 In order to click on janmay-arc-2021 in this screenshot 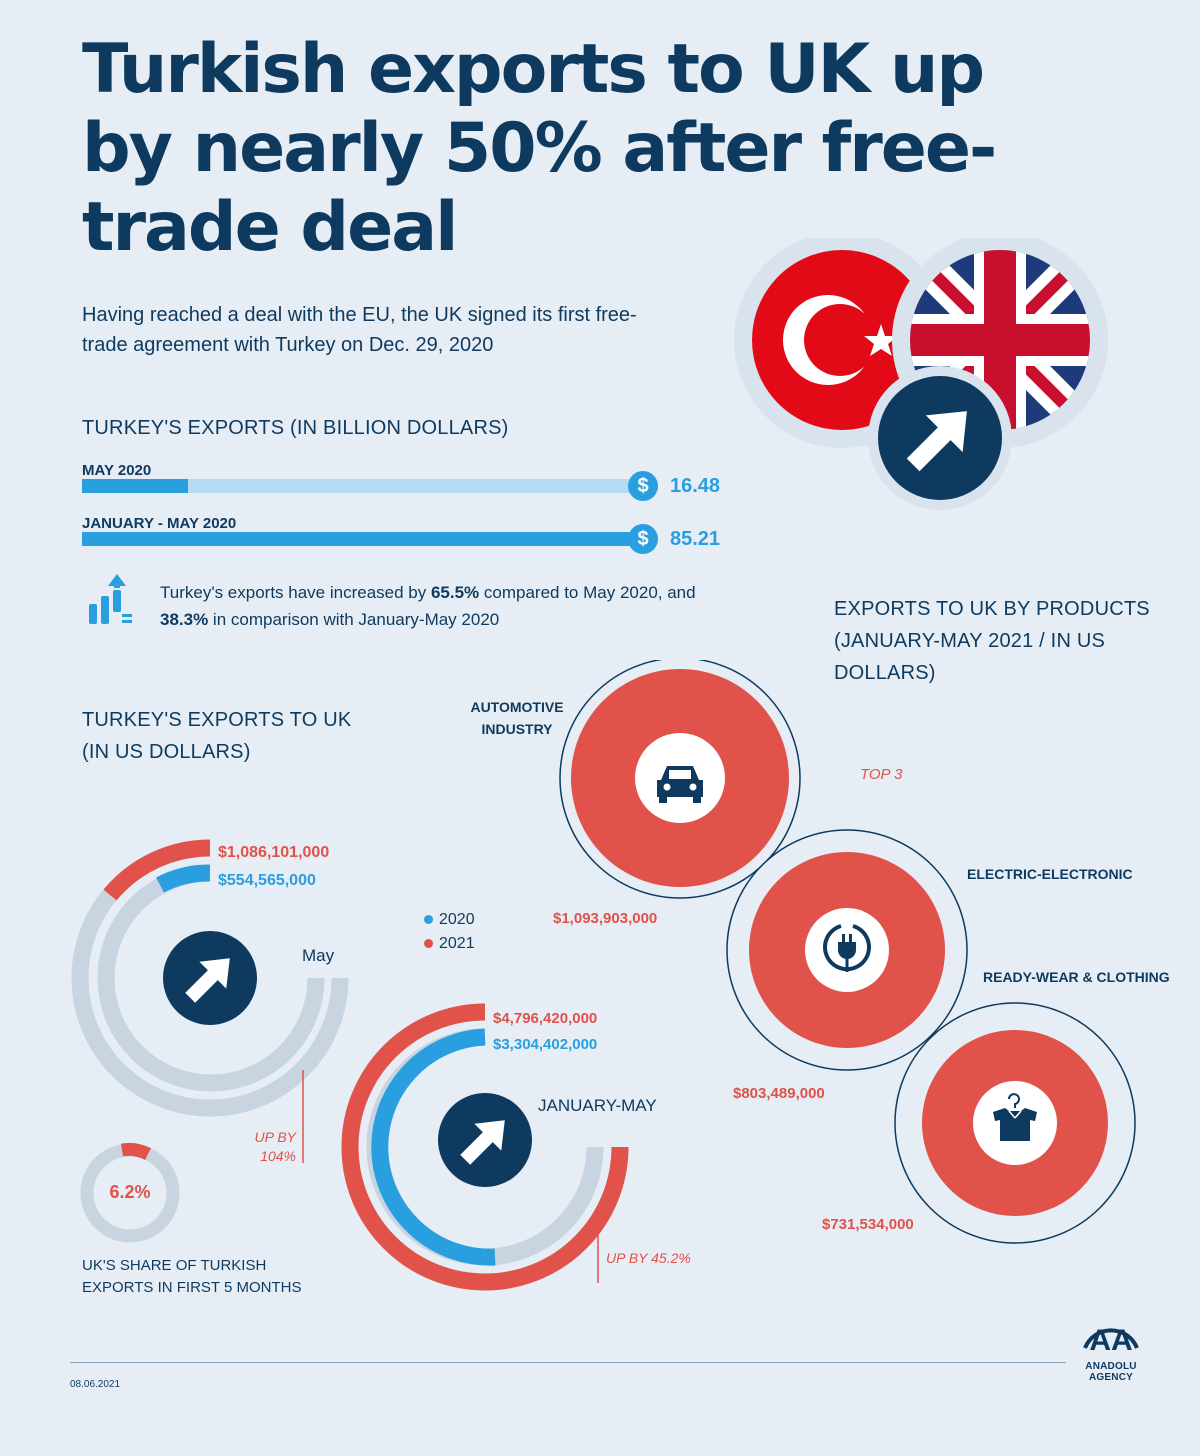, I will do `click(485, 1147)`.